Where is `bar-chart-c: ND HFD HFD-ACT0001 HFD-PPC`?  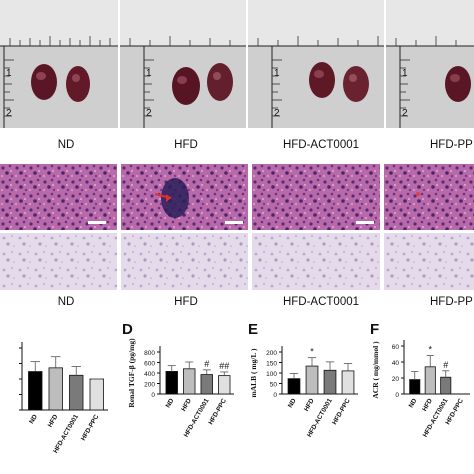
bar-chart-c: ND HFD HFD-ACT0001 HFD-PPC is located at coordinates (56, 402).